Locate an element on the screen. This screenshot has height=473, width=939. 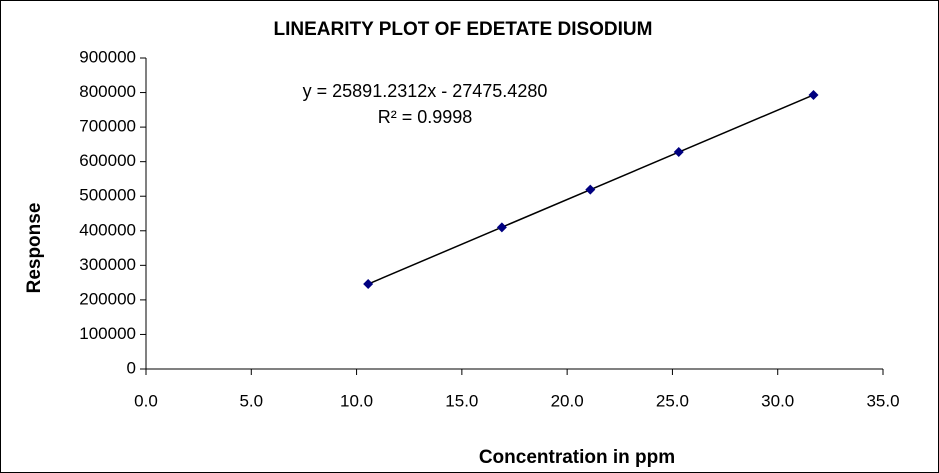
y-tick-label: 100000 is located at coordinates (107, 333).